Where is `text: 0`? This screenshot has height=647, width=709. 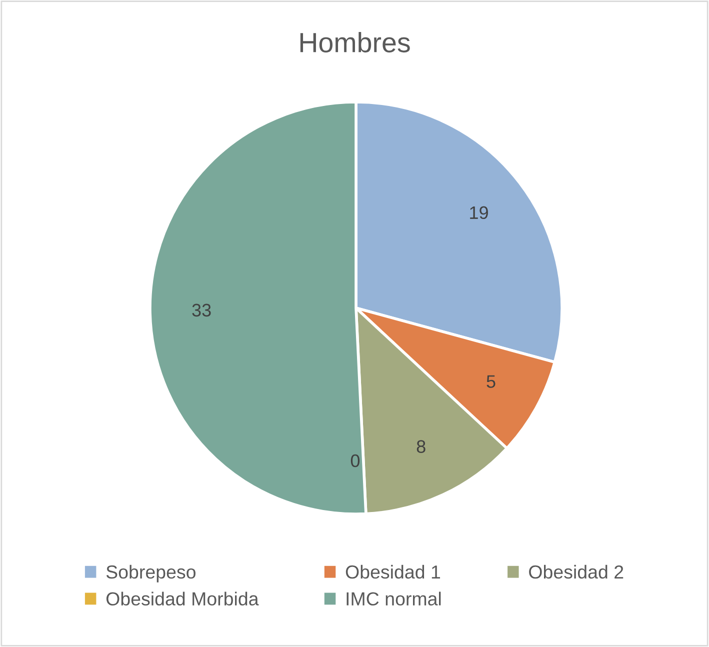 text: 0 is located at coordinates (355, 461).